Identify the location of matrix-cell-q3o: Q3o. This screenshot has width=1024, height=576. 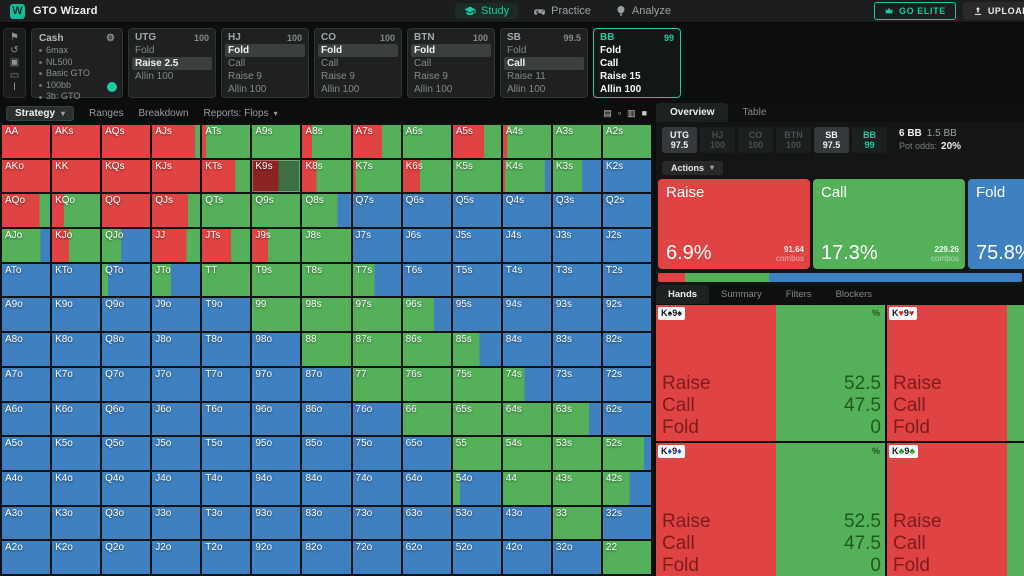
(126, 523).